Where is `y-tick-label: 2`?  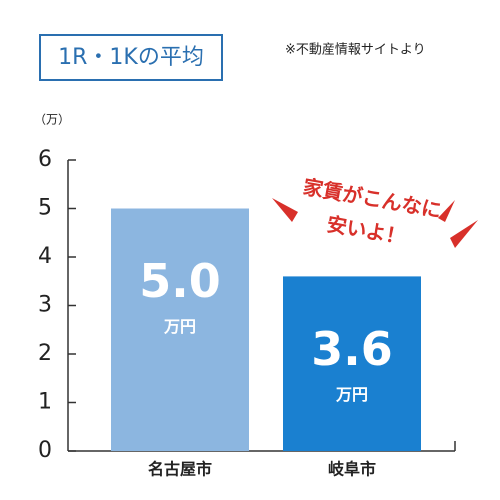 y-tick-label: 2 is located at coordinates (45, 353).